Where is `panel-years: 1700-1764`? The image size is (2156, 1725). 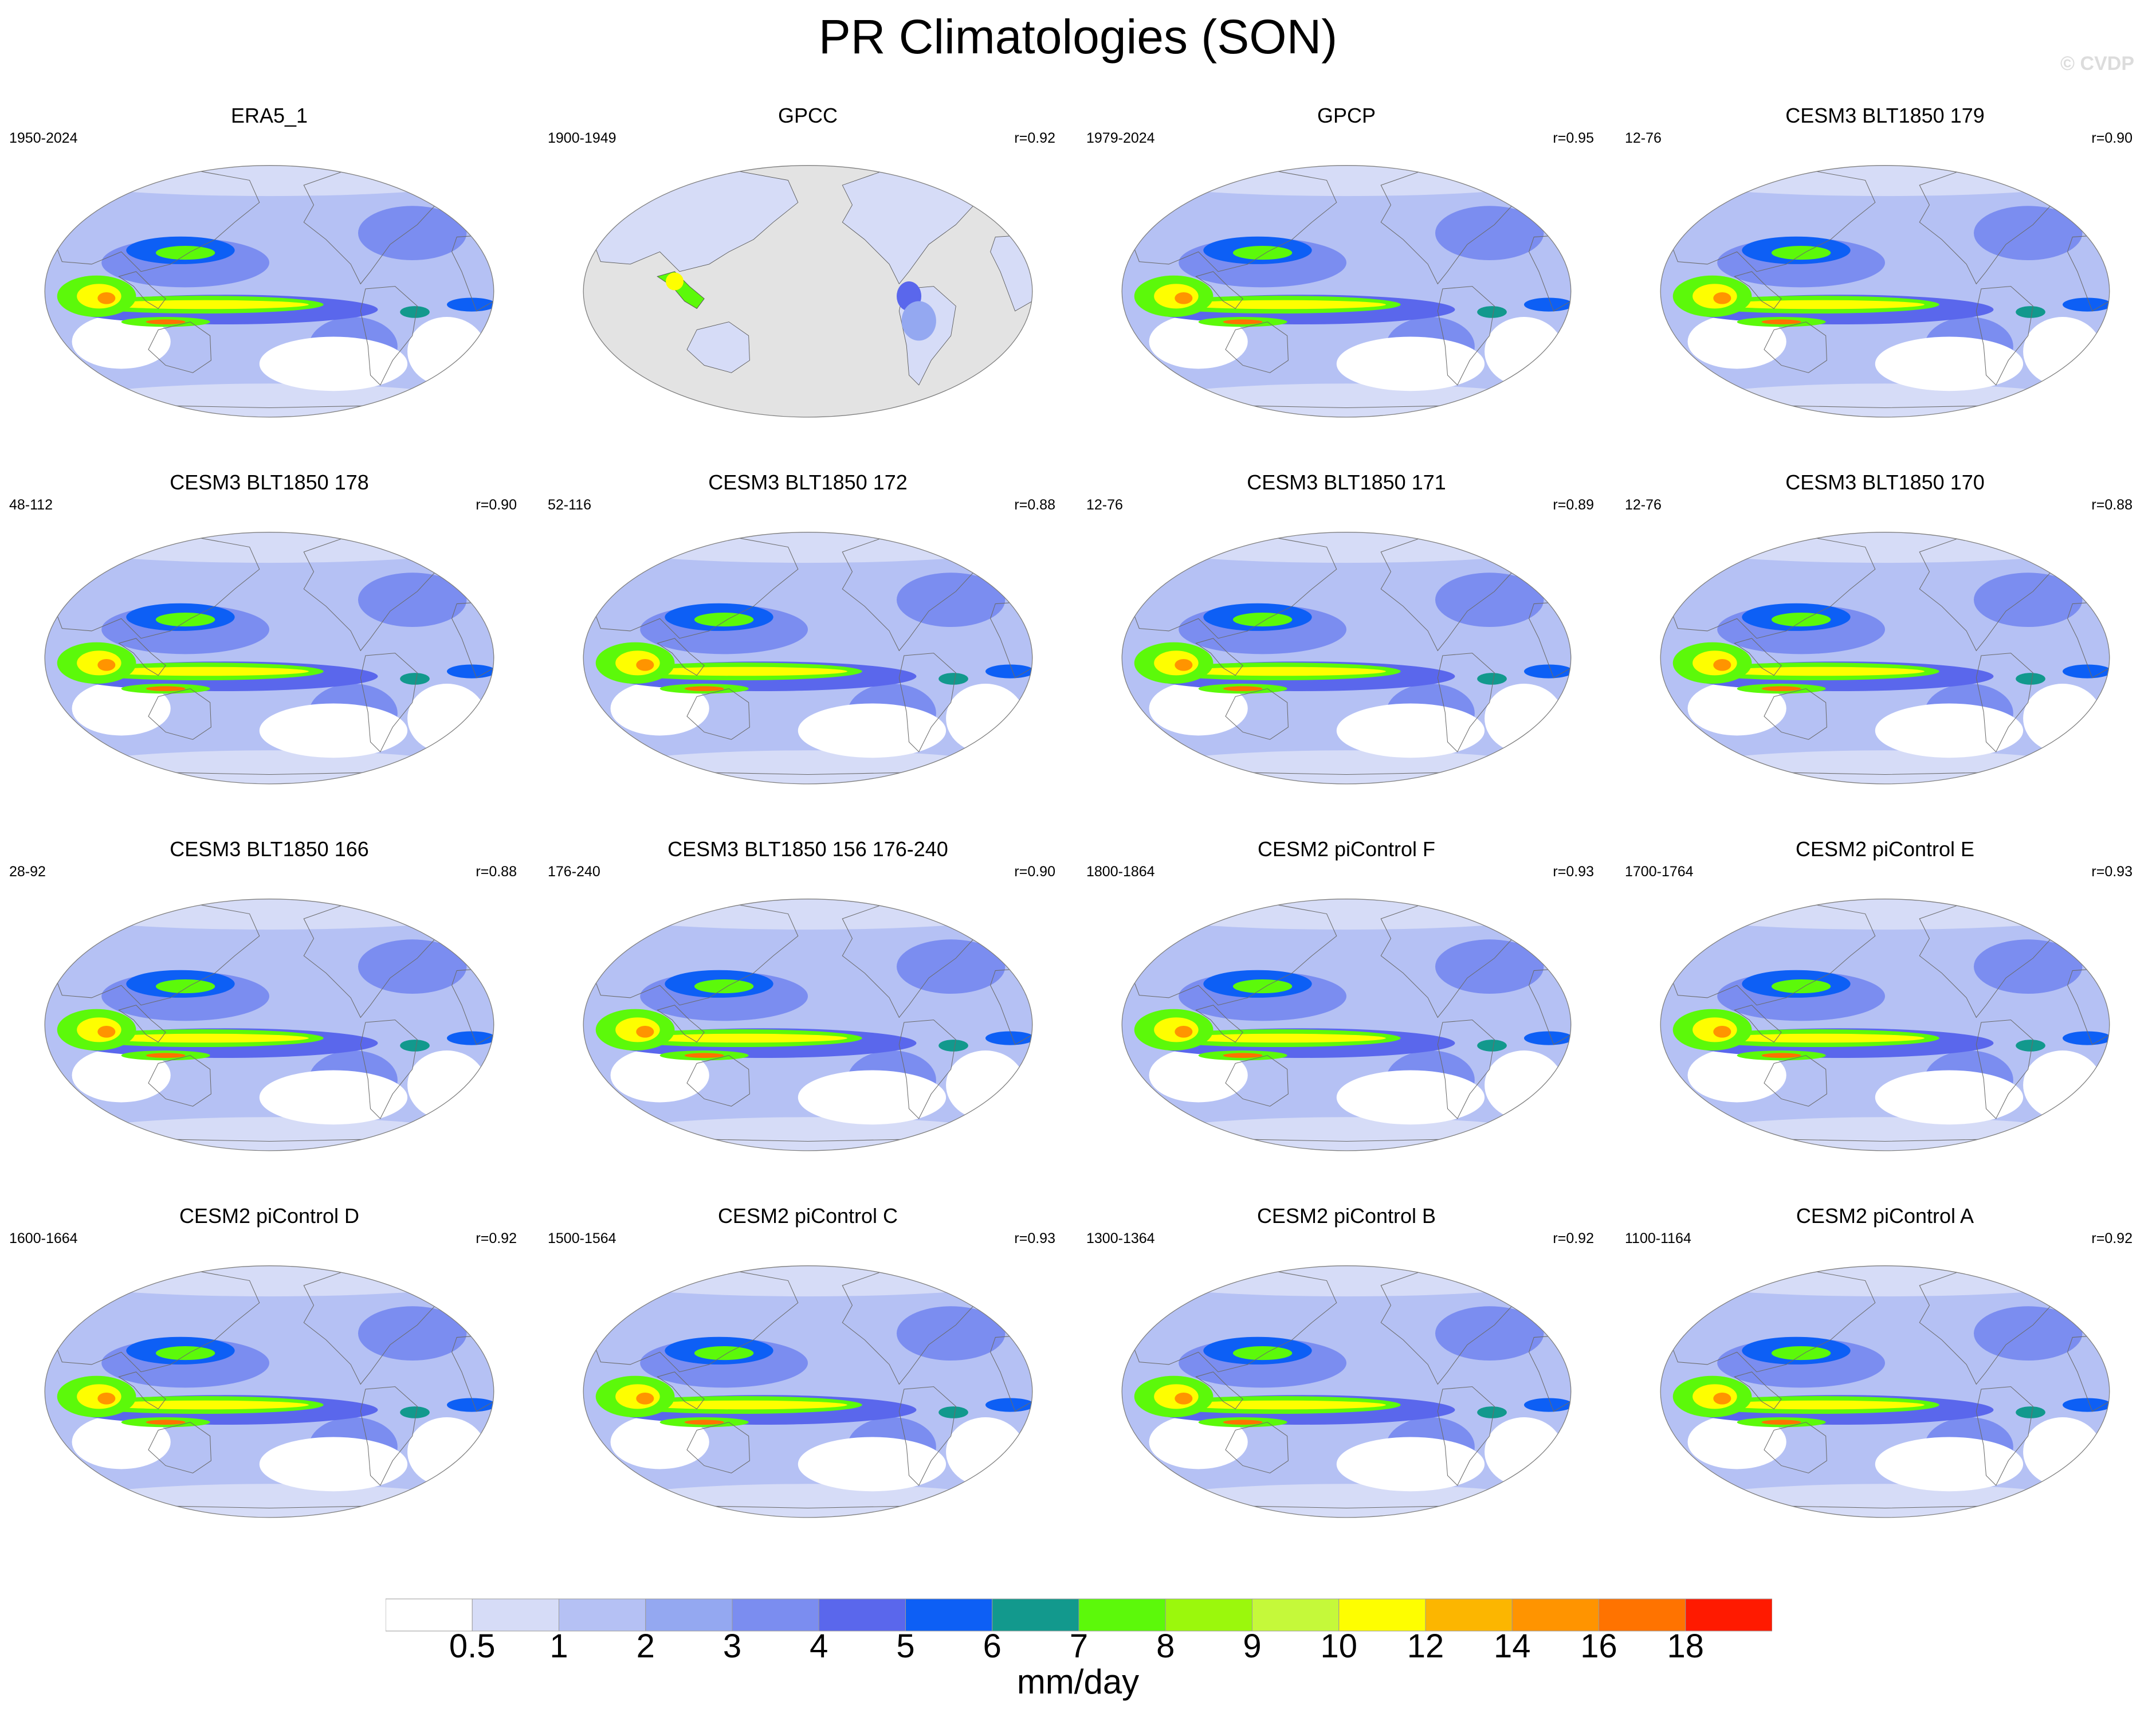
panel-years: 1700-1764 is located at coordinates (1659, 872).